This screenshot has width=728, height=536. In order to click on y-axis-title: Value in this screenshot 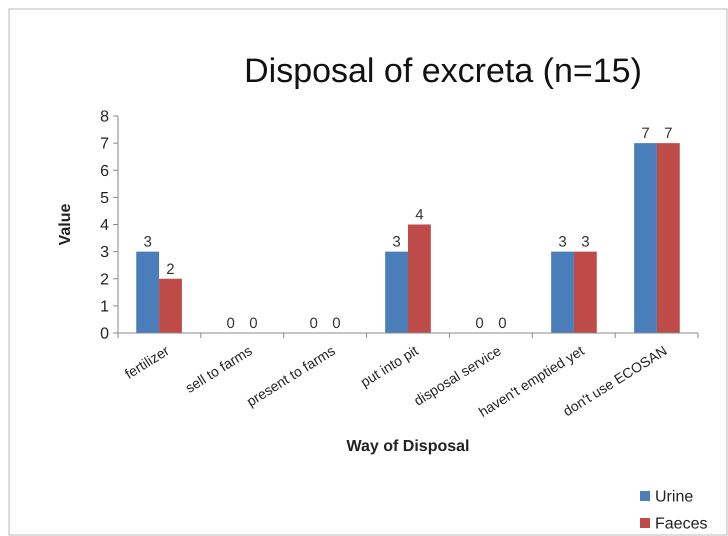, I will do `click(65, 225)`.